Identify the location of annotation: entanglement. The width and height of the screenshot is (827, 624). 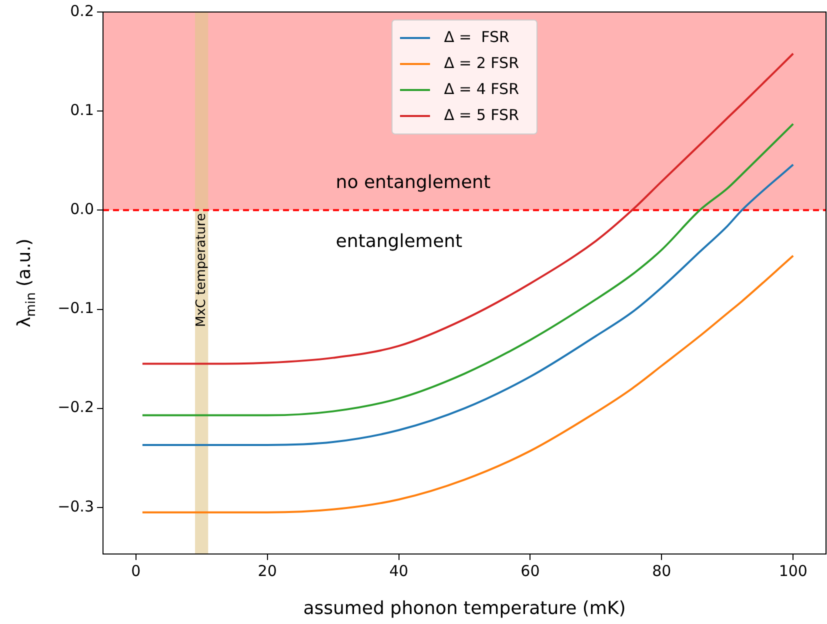
(399, 241).